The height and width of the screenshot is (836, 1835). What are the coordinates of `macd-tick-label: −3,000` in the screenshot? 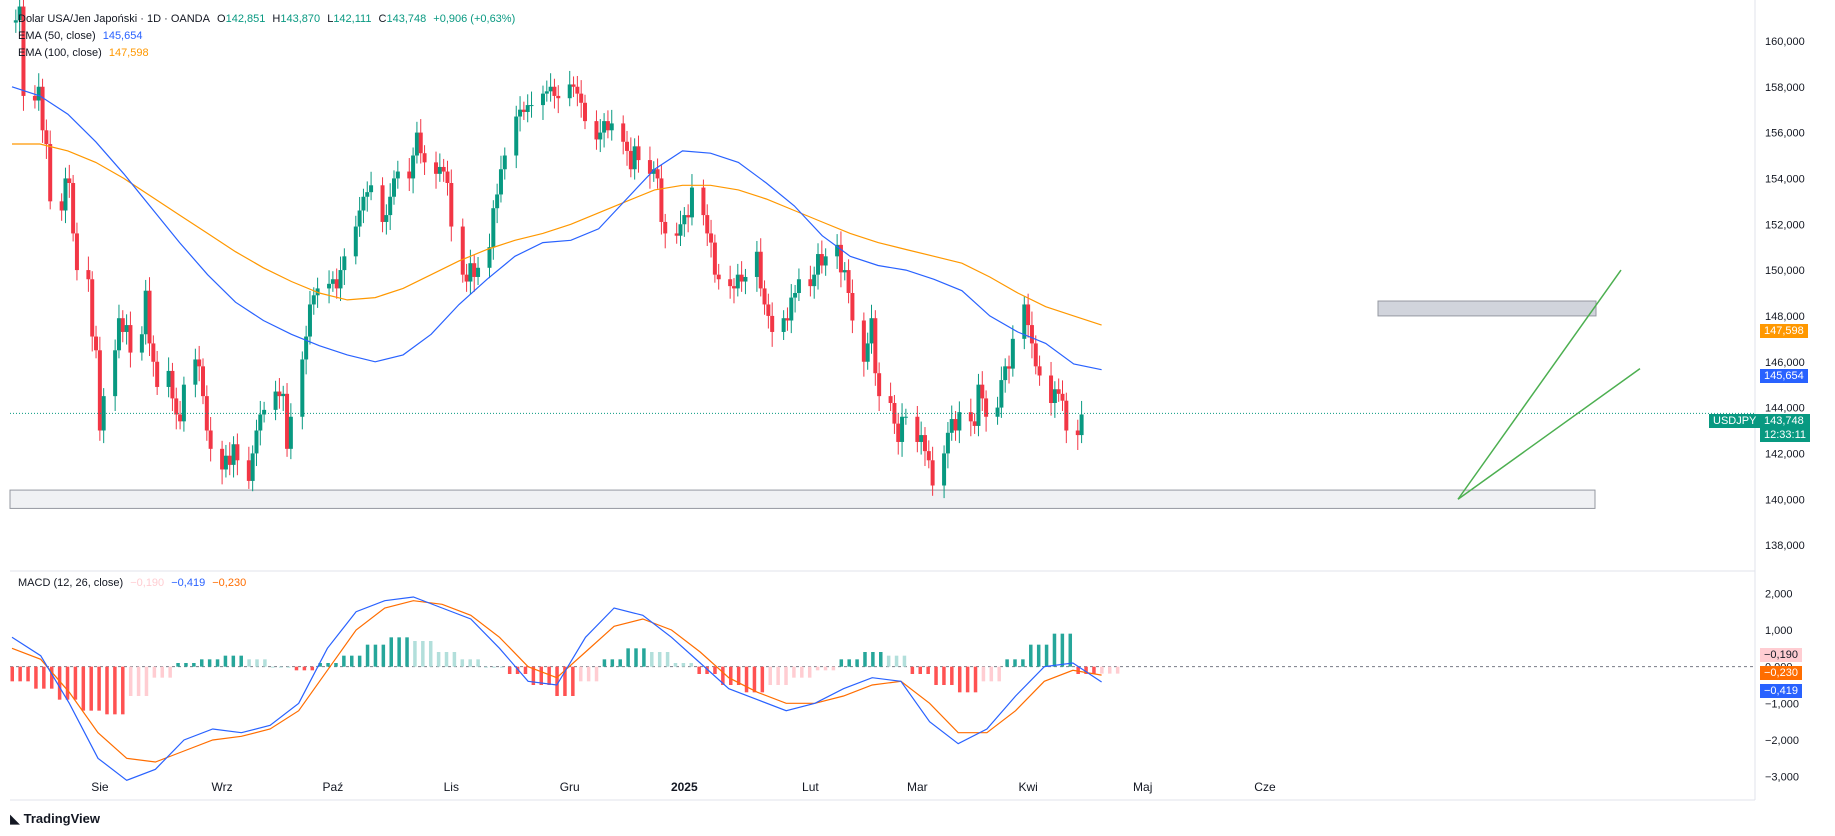 It's located at (1782, 778).